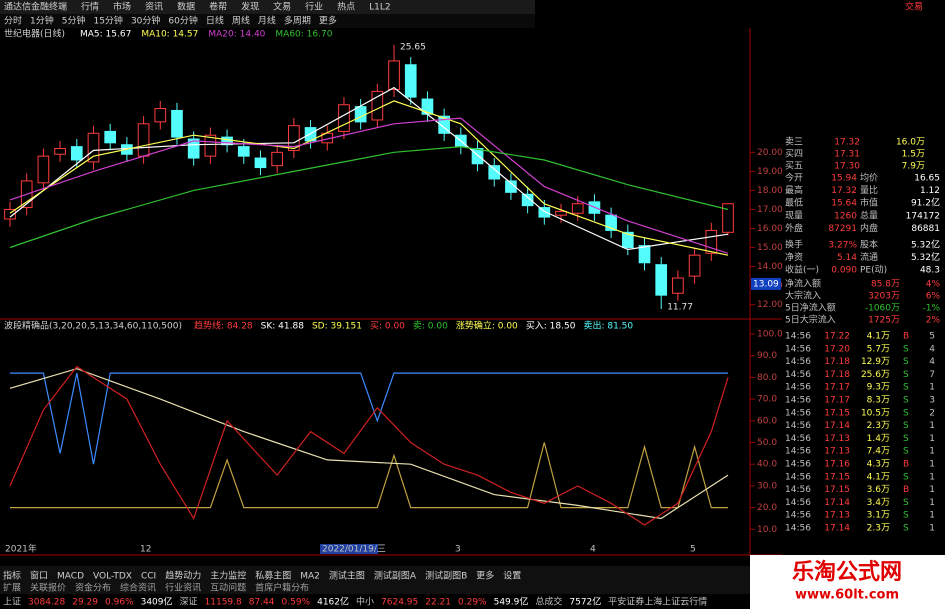  Describe the element at coordinates (48, 588) in the screenshot. I see `panel-tab: 关联报价` at that location.